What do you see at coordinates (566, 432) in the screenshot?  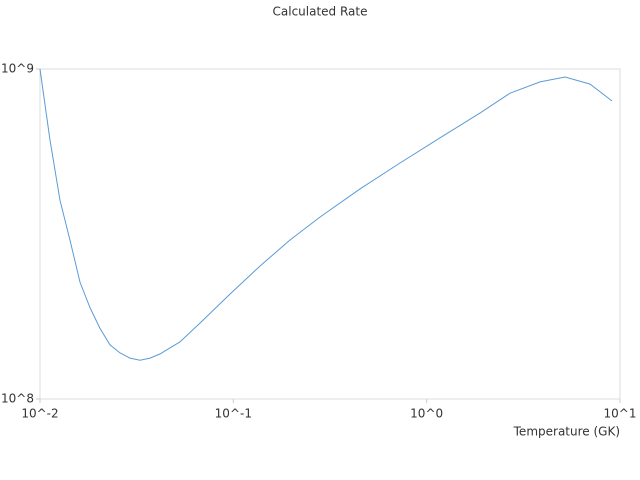 I see `x-axis-label: Temperature (GK)` at bounding box center [566, 432].